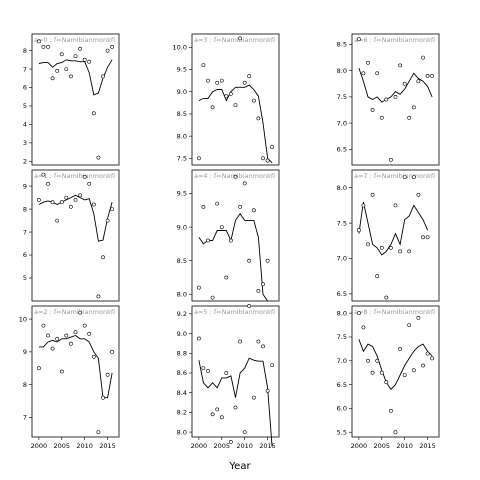  What do you see at coordinates (388, 99) in the screenshot?
I see `chart-panel-2: a=6 : f=Namibianmonkfi 6.5 7.0 7.5 8.0 8.5` at bounding box center [388, 99].